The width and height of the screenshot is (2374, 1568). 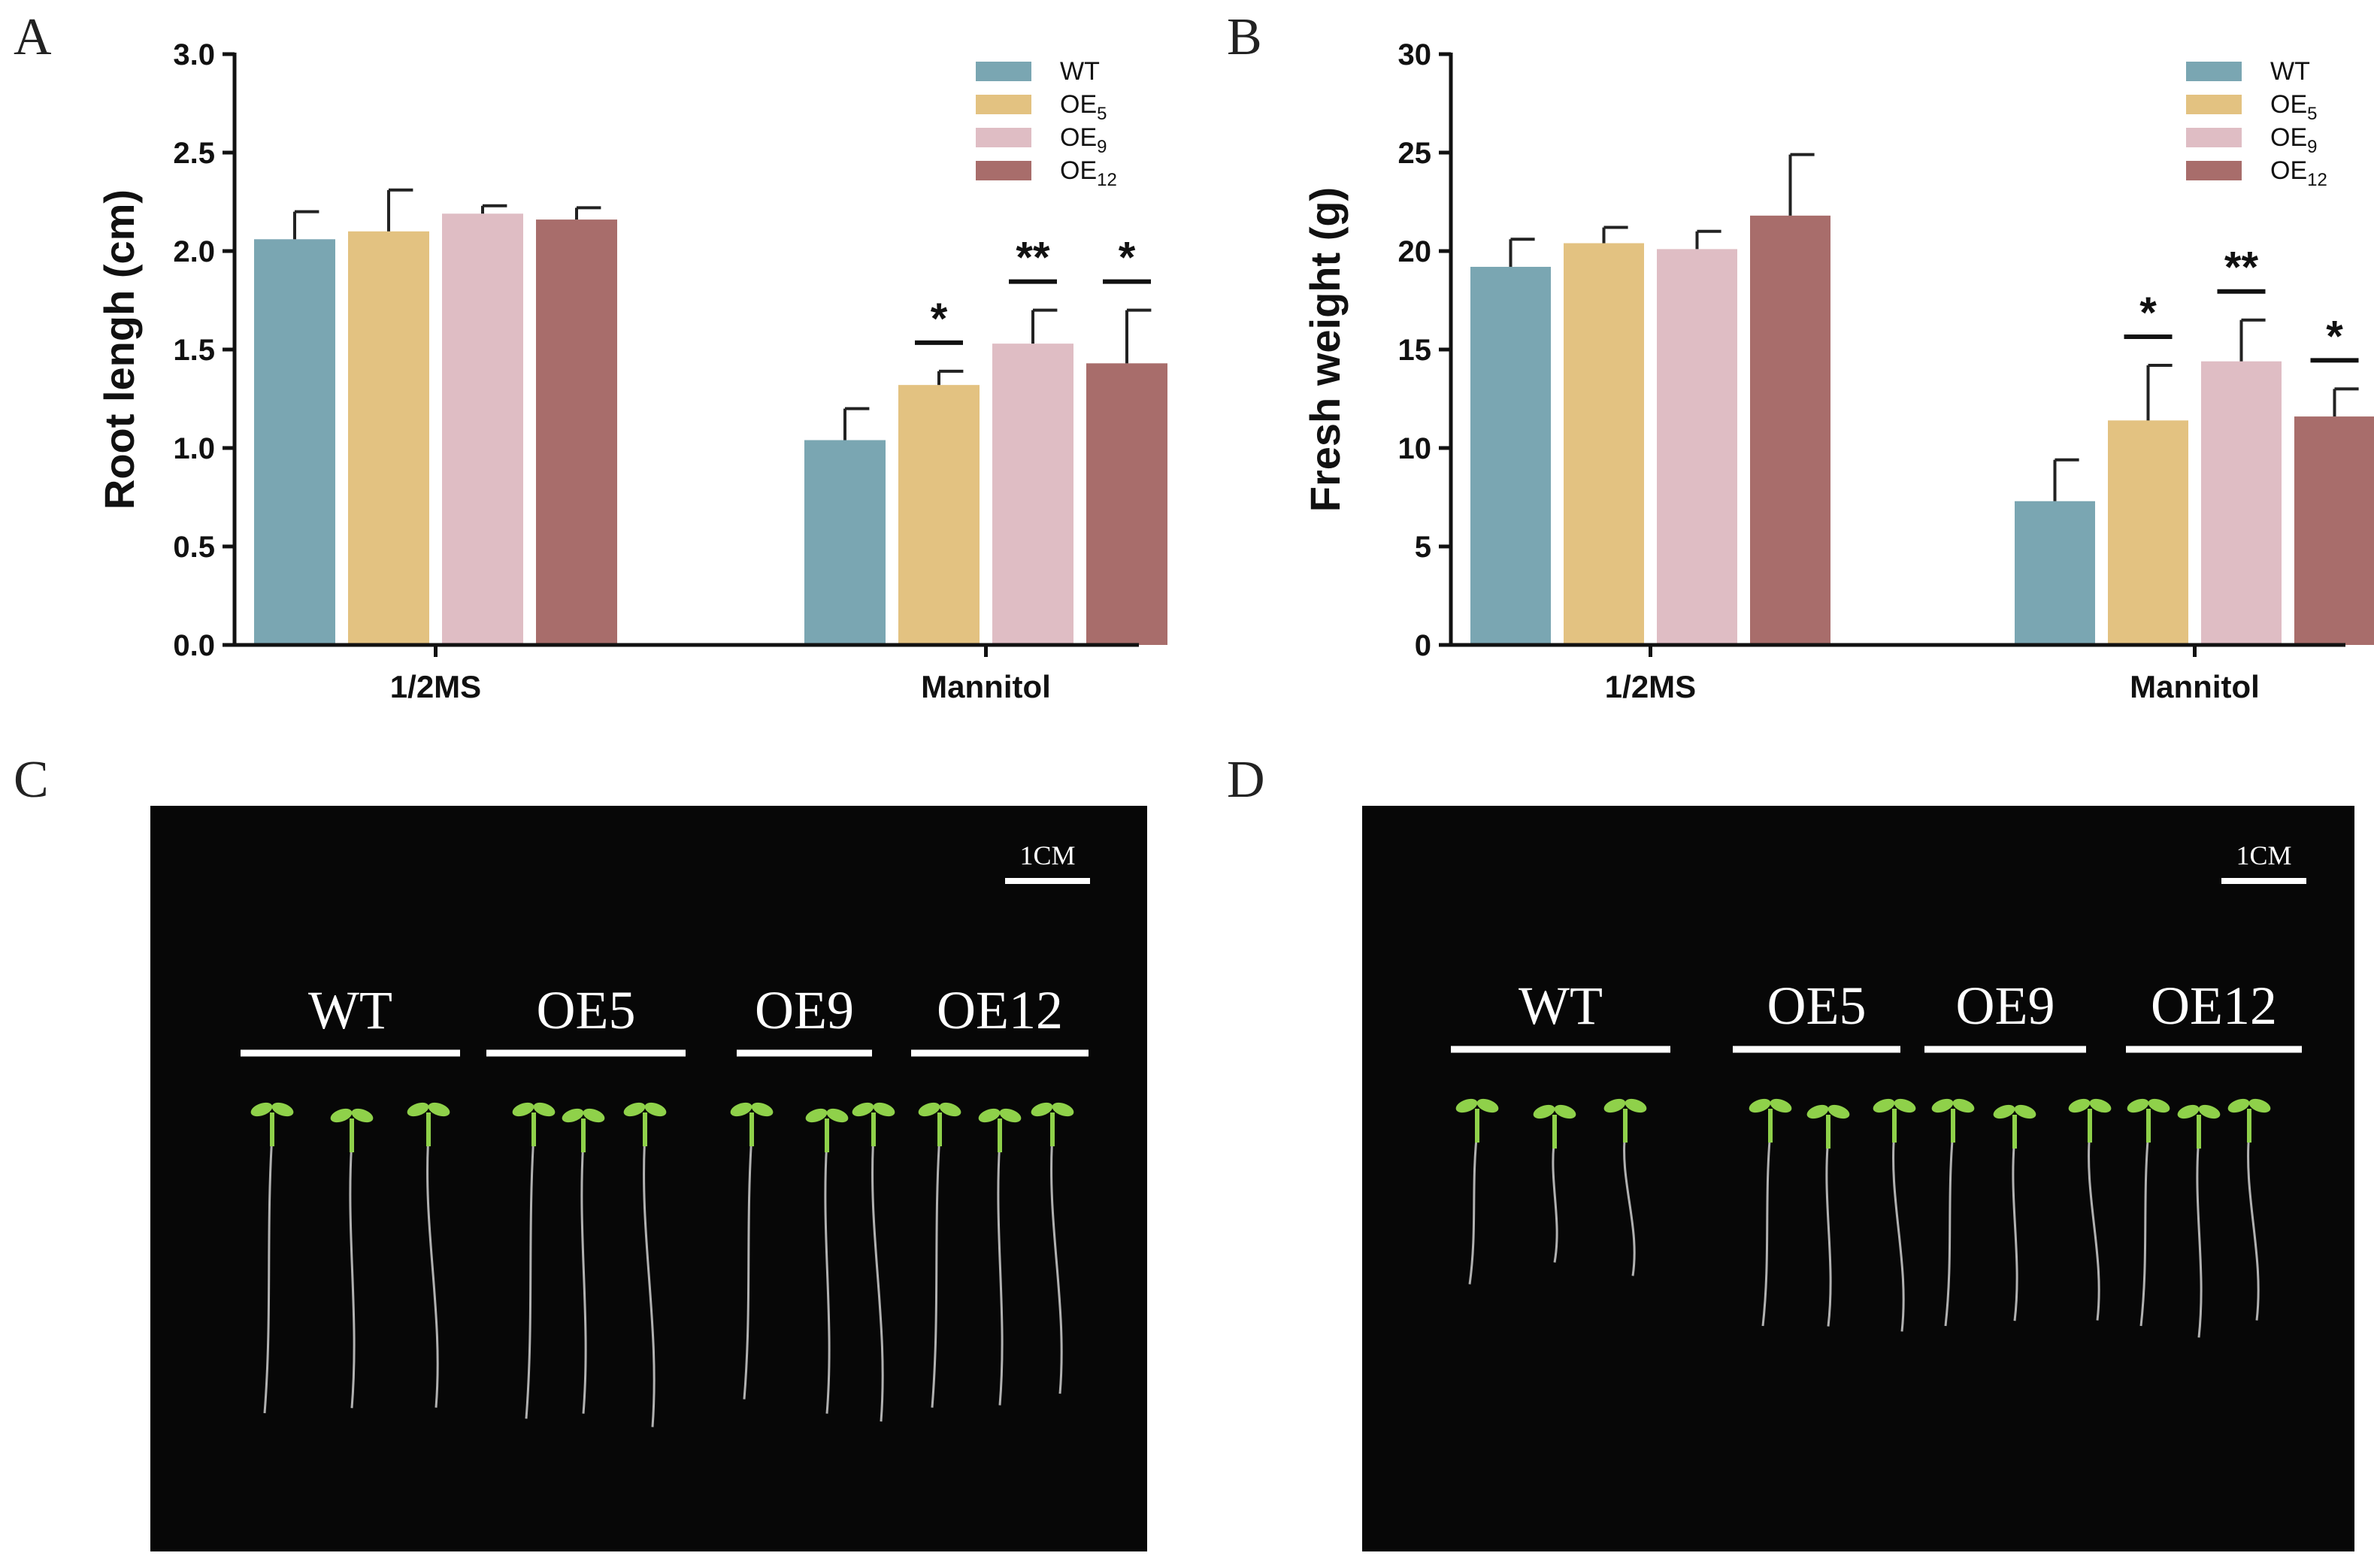 What do you see at coordinates (436, 686) in the screenshot?
I see `x-tick-label: 1/2MS` at bounding box center [436, 686].